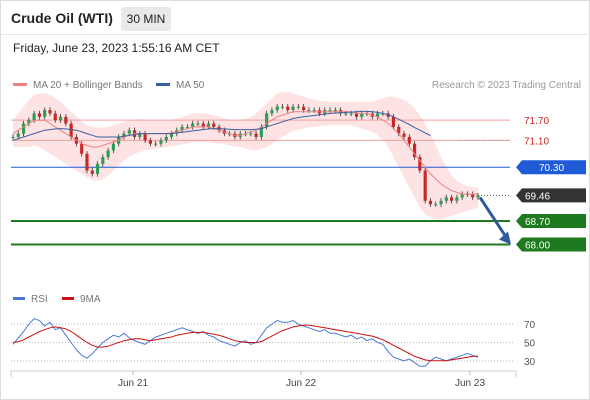 This screenshot has height=400, width=590. I want to click on legend-ma20: MA 20 + Bollinger Bands, so click(78, 85).